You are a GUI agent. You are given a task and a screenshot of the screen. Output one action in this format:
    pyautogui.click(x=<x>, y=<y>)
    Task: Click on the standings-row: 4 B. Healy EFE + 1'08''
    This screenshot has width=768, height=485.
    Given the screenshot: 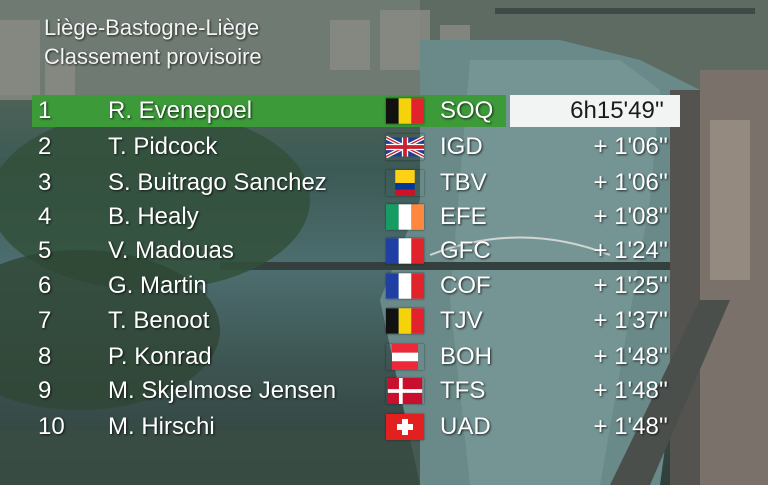 What is the action you would take?
    pyautogui.click(x=384, y=217)
    